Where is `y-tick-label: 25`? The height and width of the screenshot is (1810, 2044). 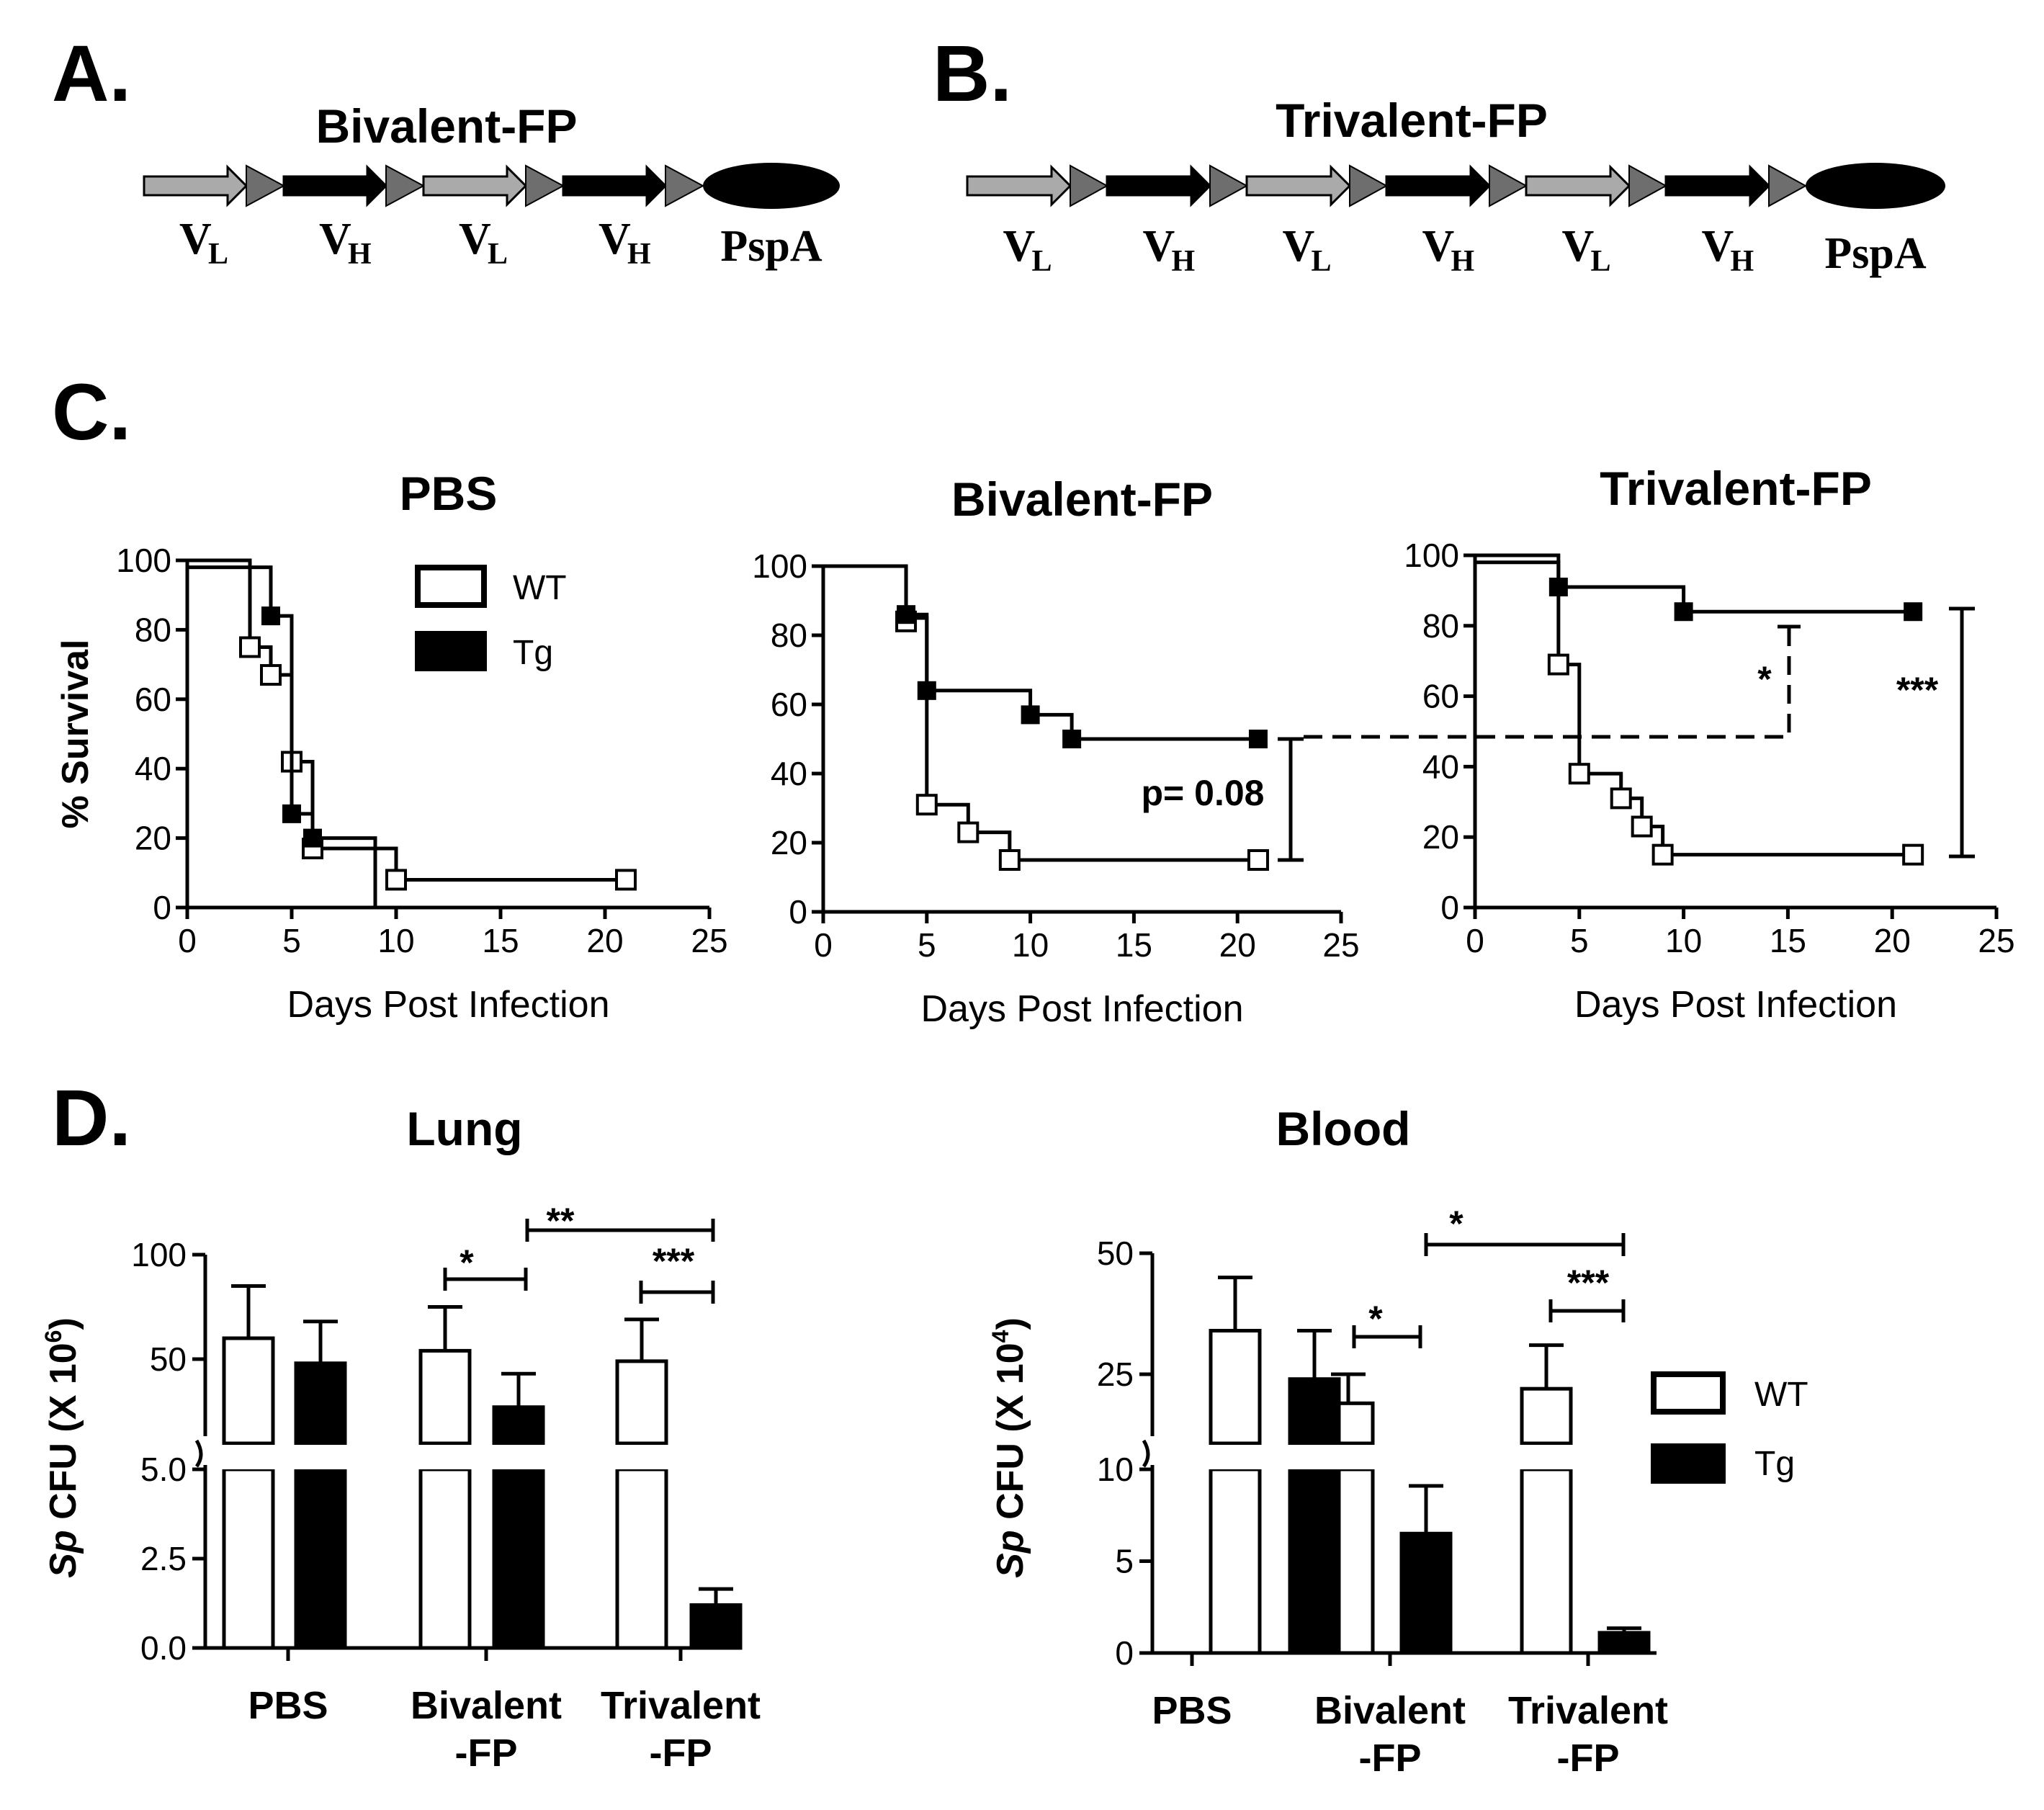
y-tick-label: 25 is located at coordinates (1115, 1374).